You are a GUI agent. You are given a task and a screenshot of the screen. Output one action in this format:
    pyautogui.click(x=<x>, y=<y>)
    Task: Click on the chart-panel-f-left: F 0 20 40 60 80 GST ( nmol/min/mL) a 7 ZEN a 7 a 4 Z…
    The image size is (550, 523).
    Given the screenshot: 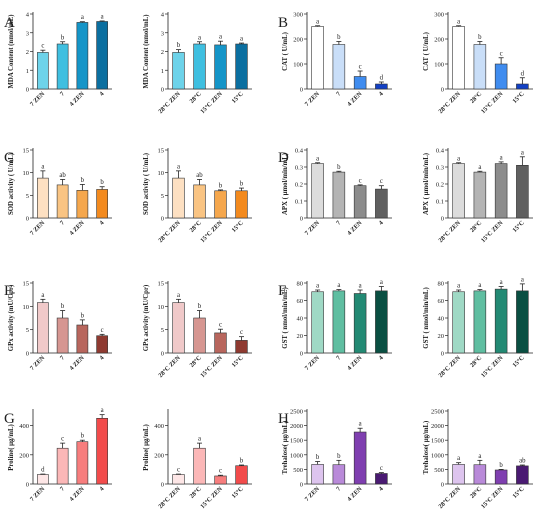 What is the action you would take?
    pyautogui.click(x=335, y=325)
    